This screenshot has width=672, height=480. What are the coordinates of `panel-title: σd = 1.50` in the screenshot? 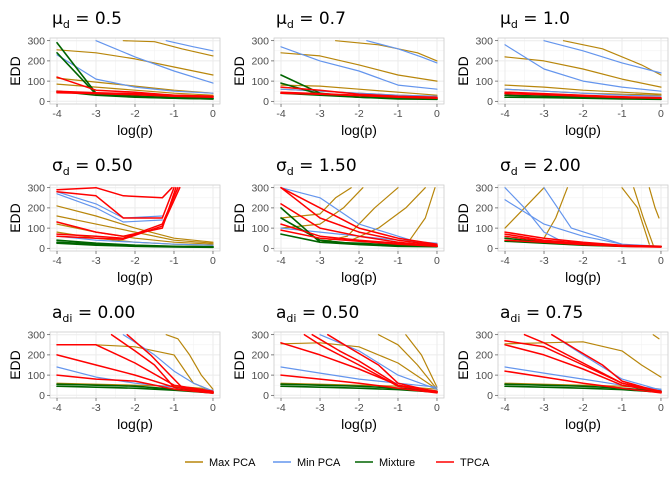 It's located at (316, 167).